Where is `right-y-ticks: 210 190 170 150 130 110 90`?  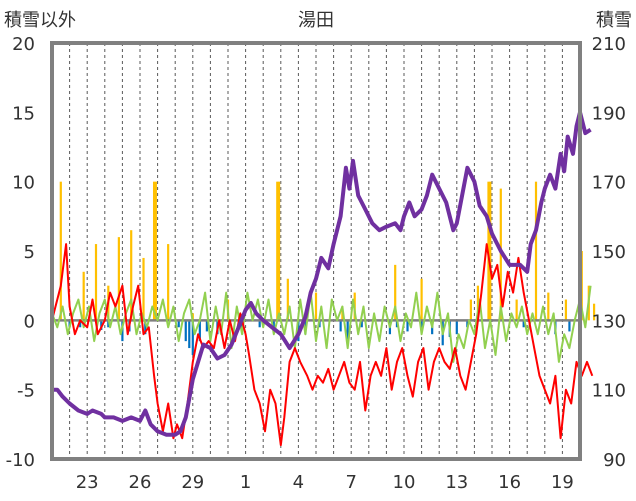
right-y-ticks: 210 190 170 150 130 110 90 is located at coordinates (609, 252).